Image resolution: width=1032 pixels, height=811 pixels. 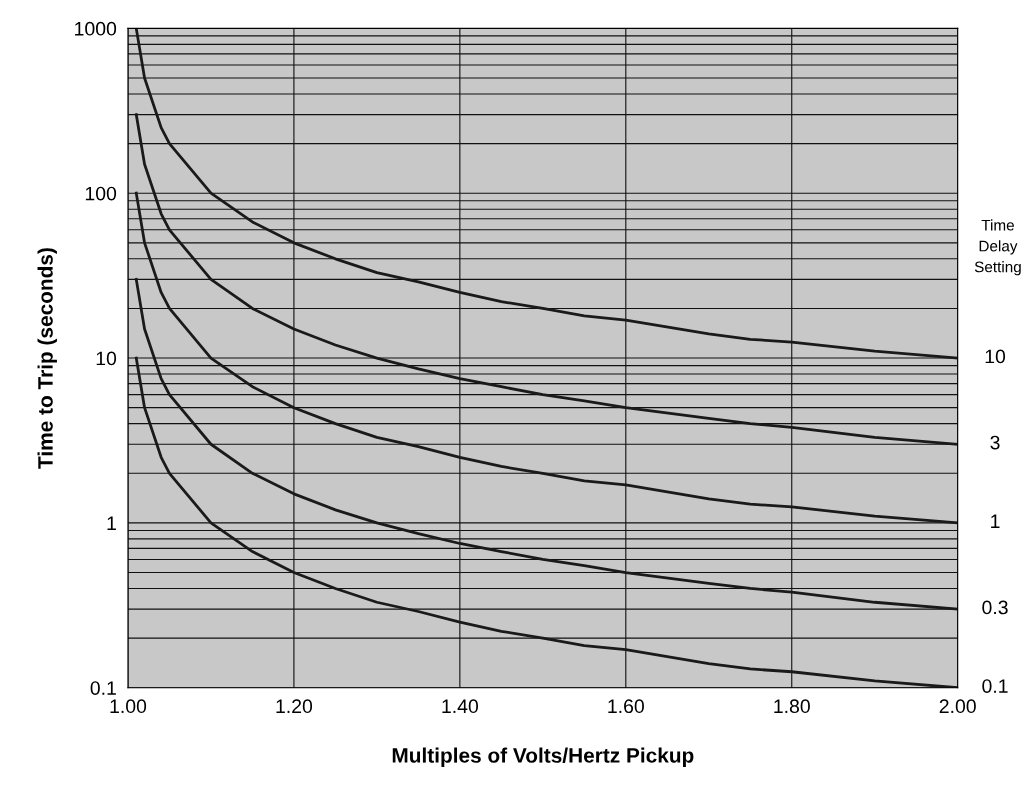 I want to click on y-tick-label: 0.1, so click(x=103, y=688).